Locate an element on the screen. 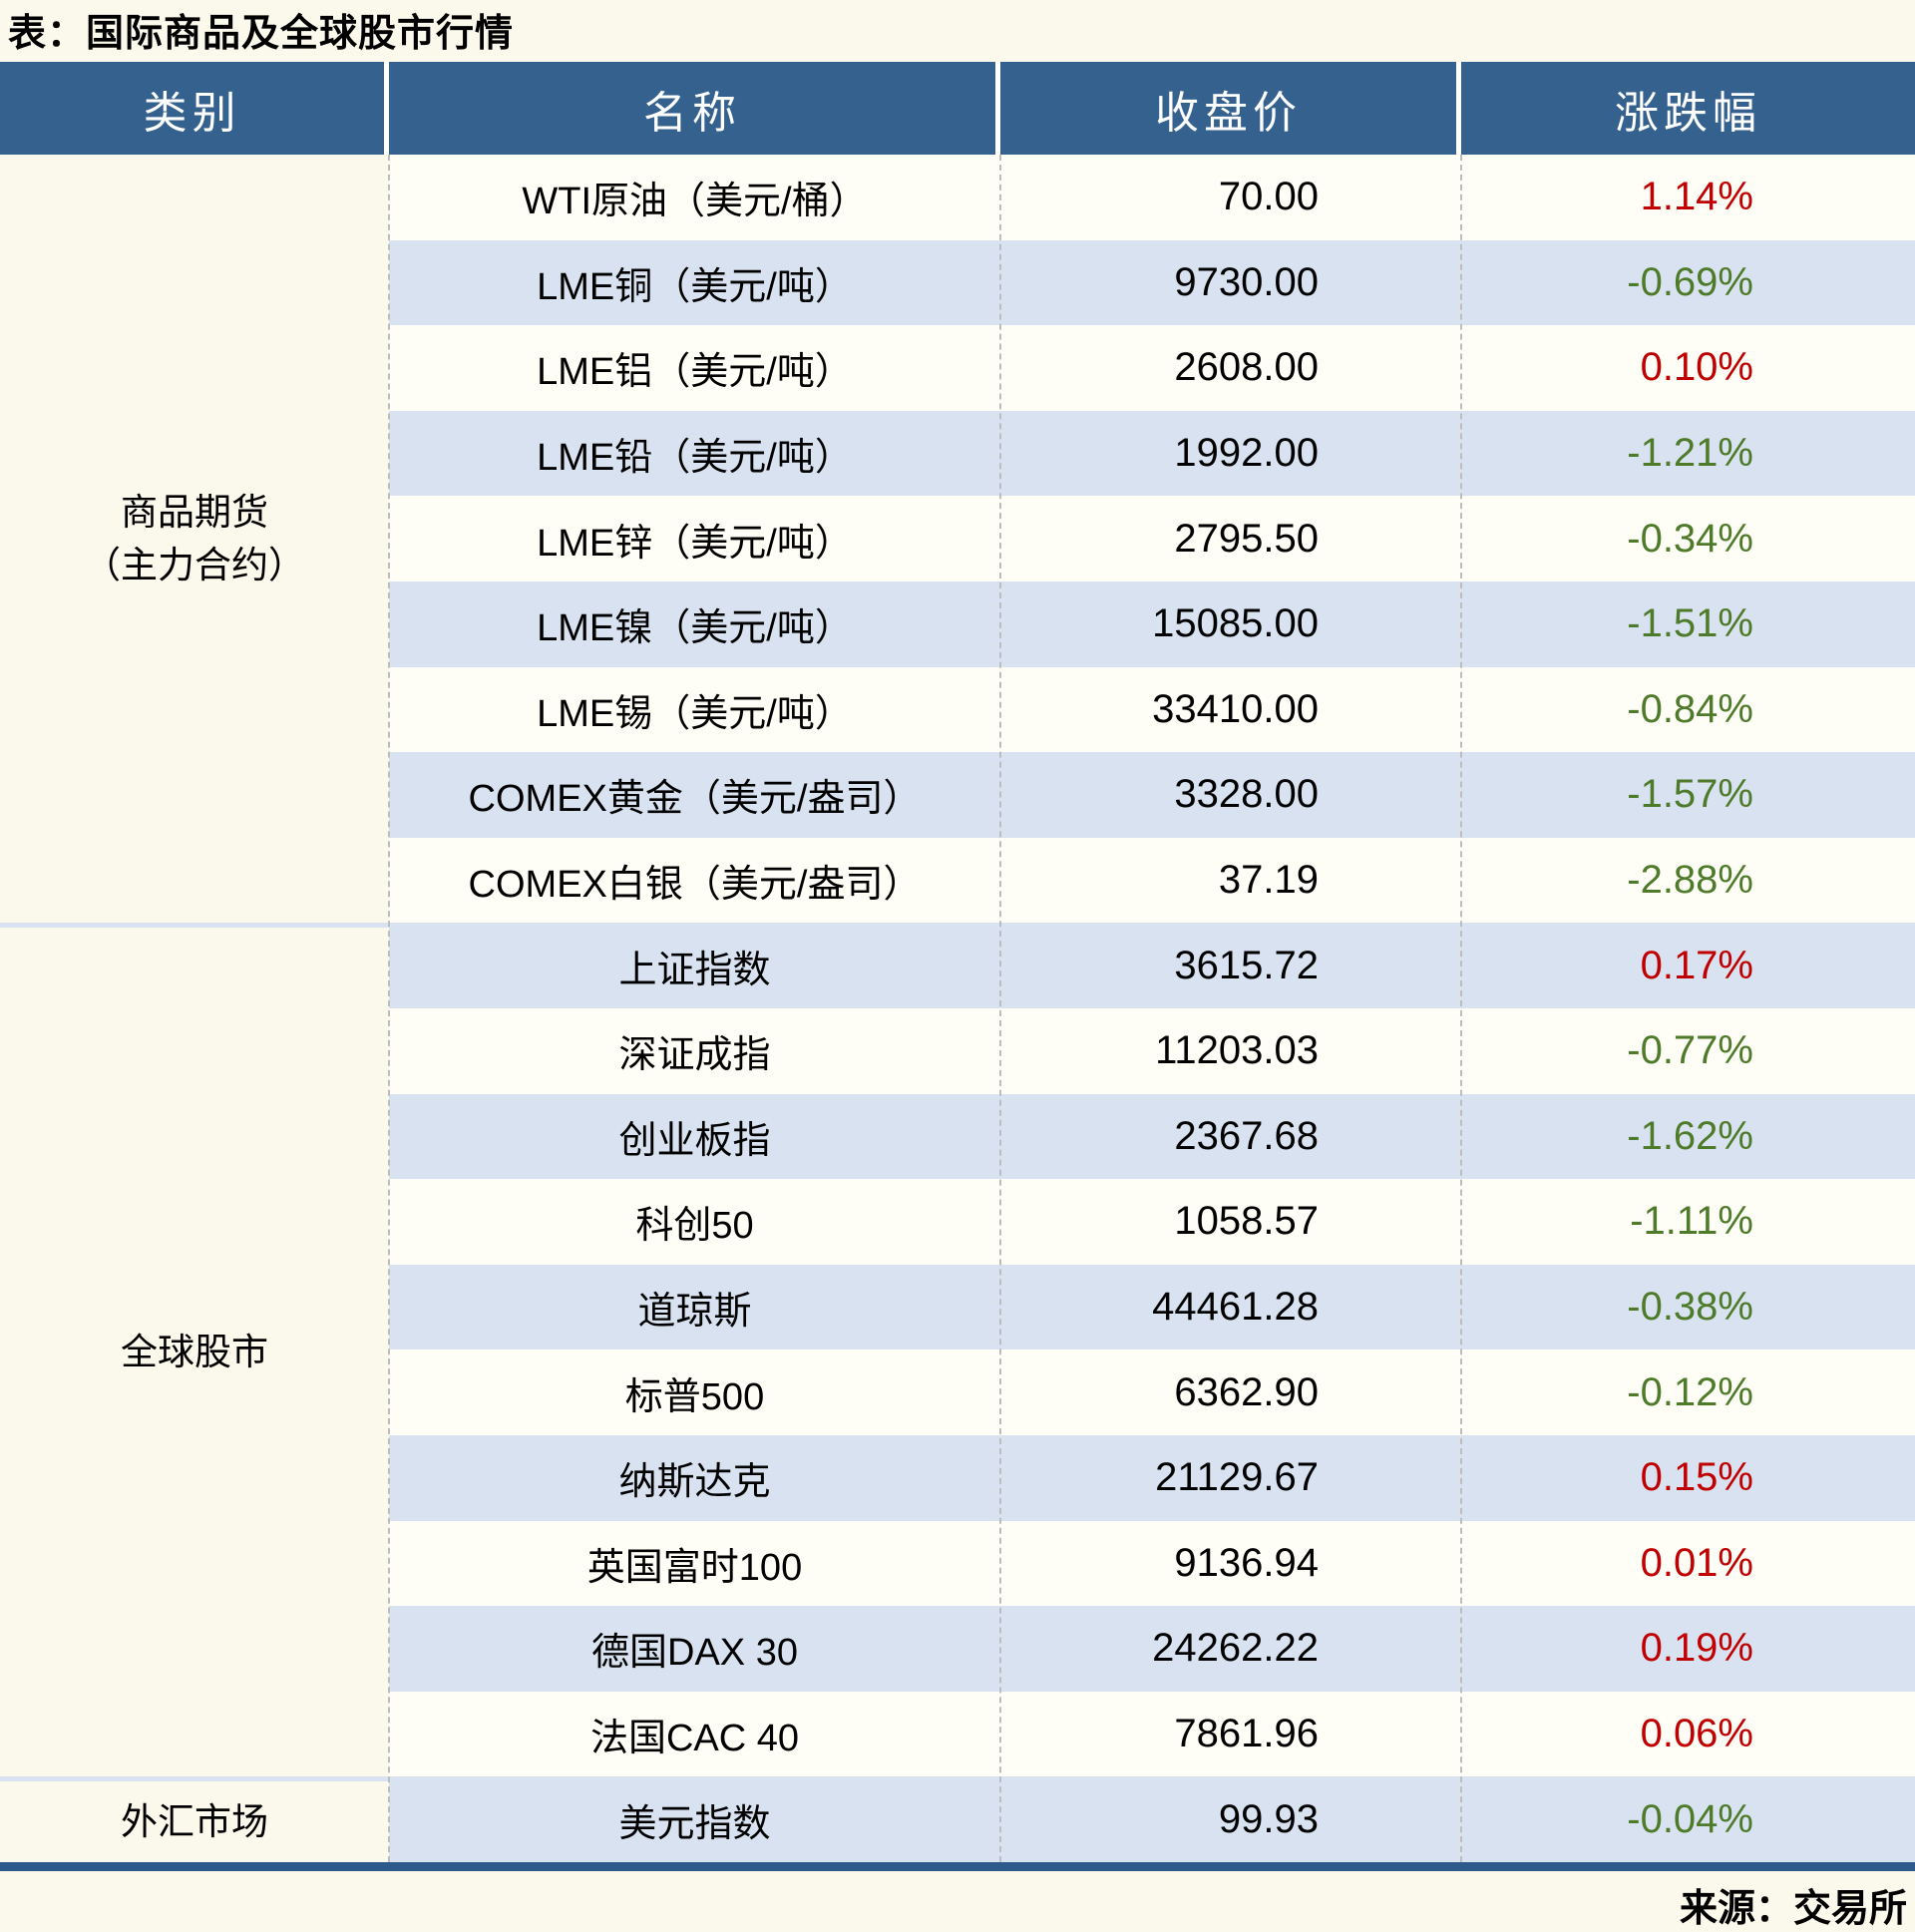  name-cell: 德国DAX 30 is located at coordinates (694, 1654).